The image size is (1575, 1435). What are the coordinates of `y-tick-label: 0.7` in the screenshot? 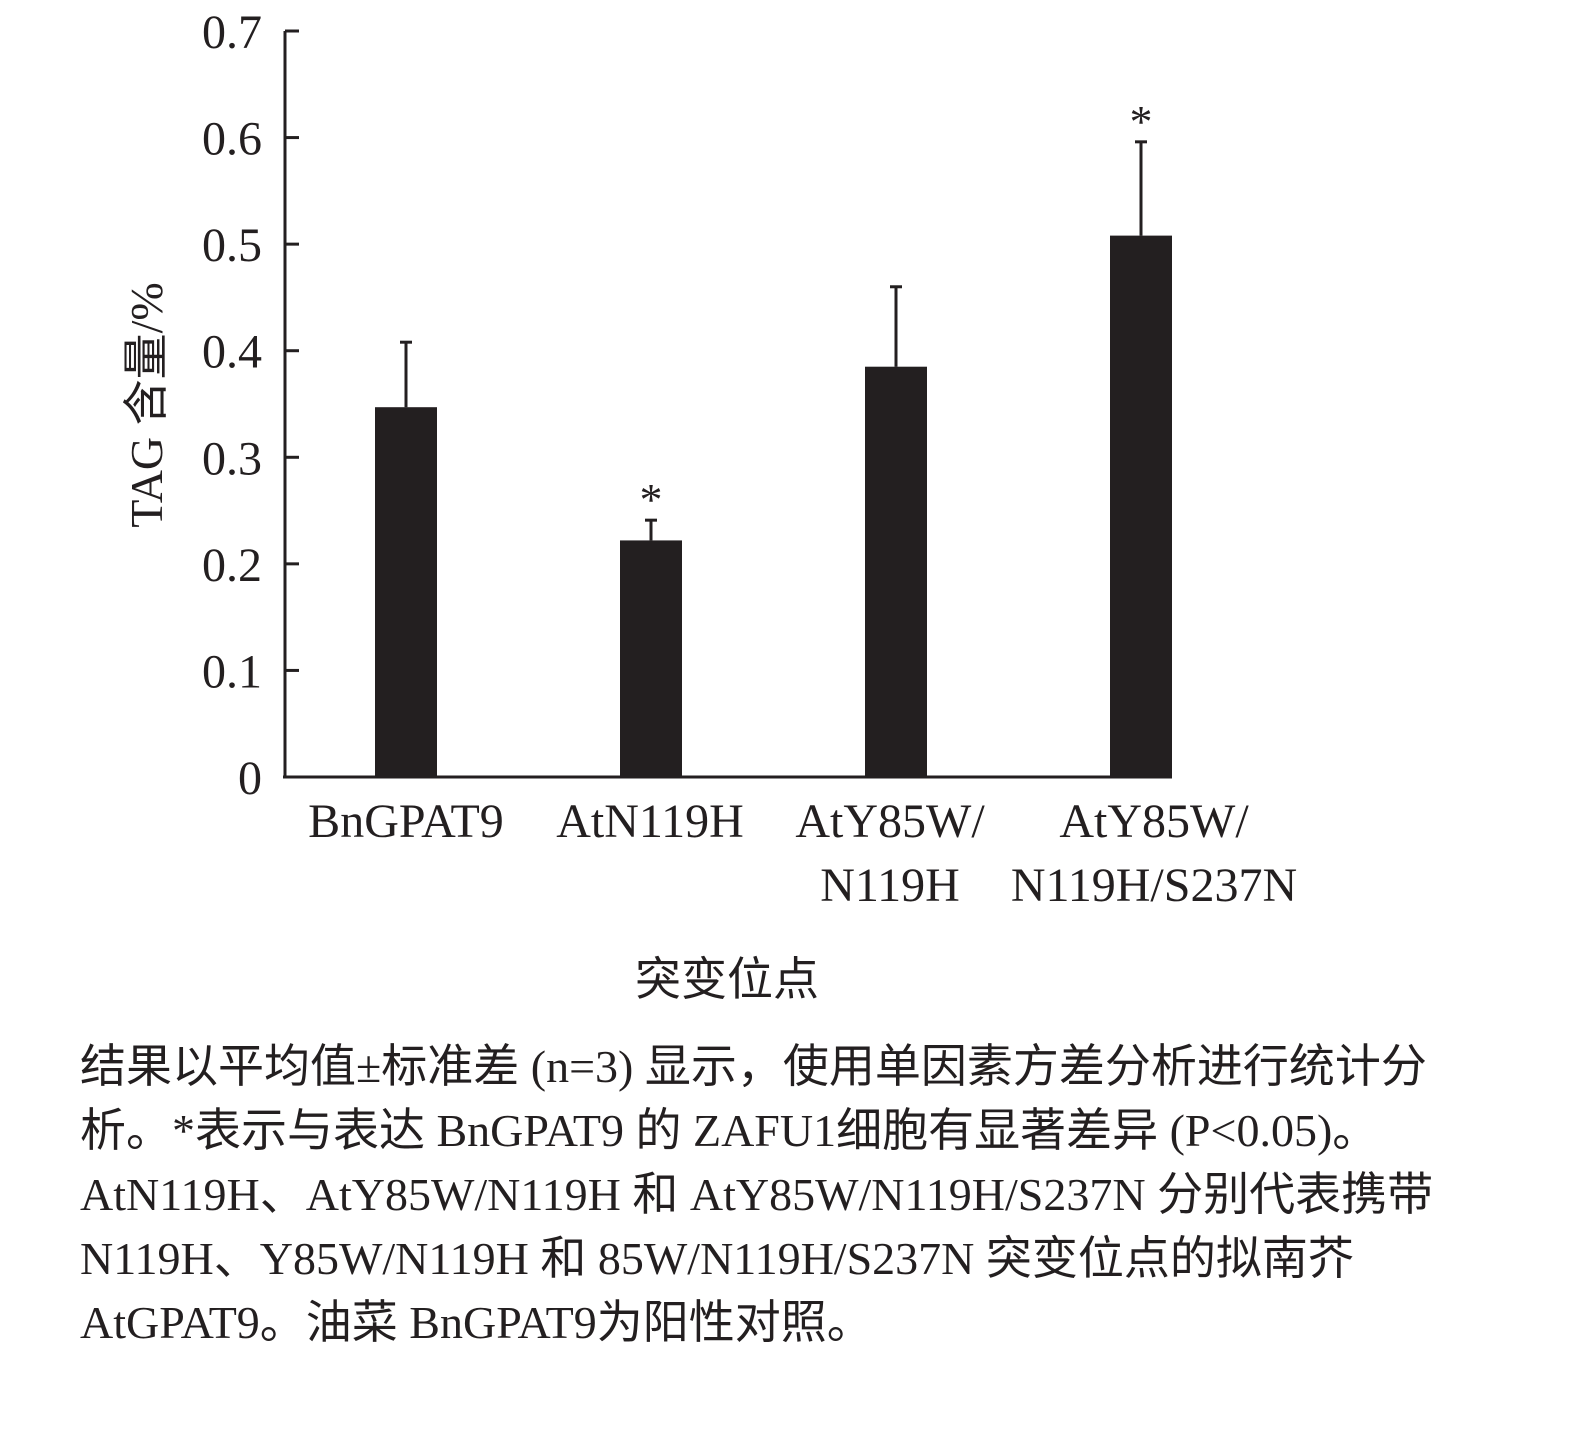 It's located at (232, 32).